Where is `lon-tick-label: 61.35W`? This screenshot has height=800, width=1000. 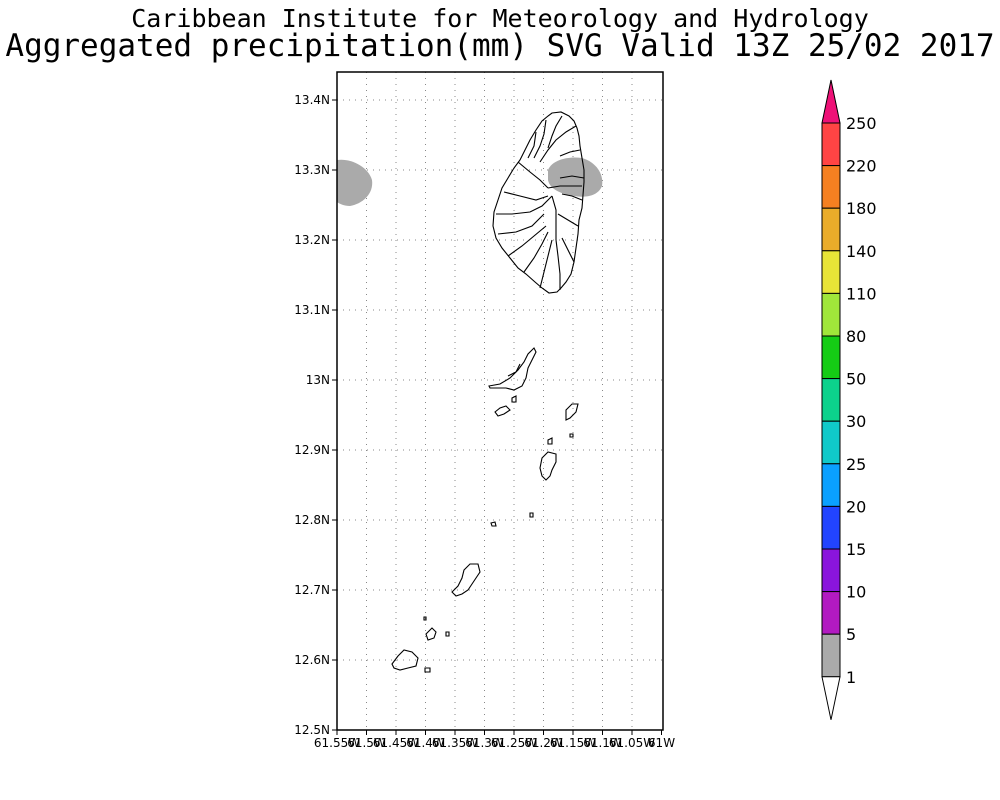 lon-tick-label: 61.35W is located at coordinates (455, 743).